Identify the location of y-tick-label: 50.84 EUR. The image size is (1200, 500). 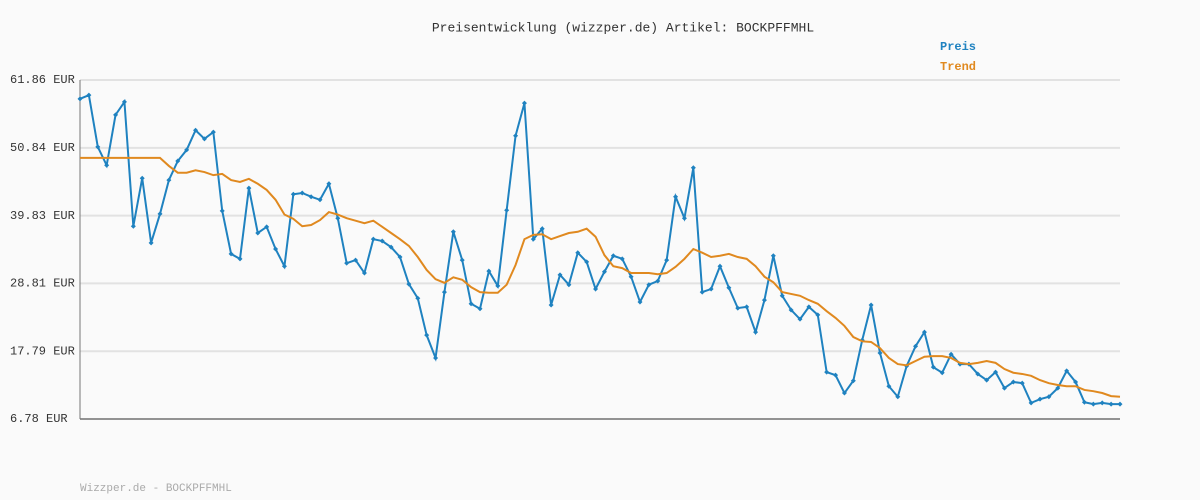
(42, 148).